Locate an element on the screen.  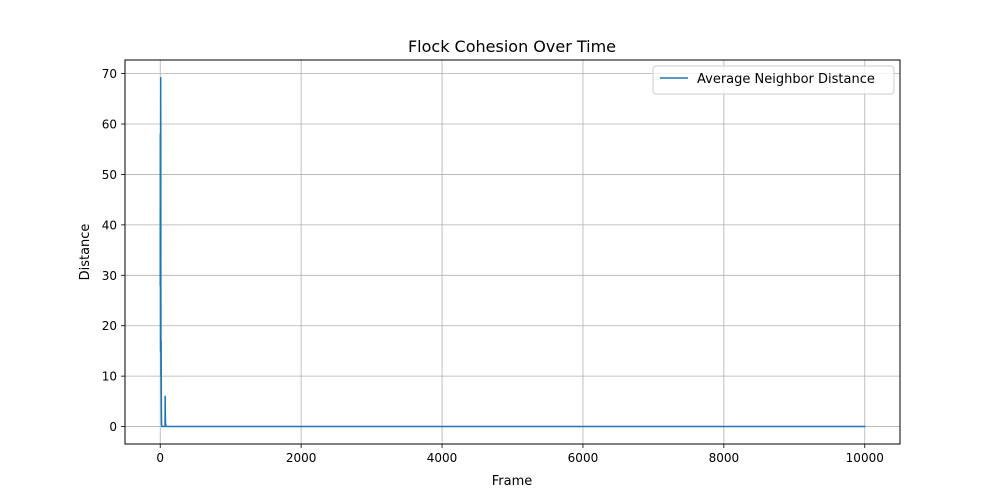
x-tick-label: 0 is located at coordinates (160, 458).